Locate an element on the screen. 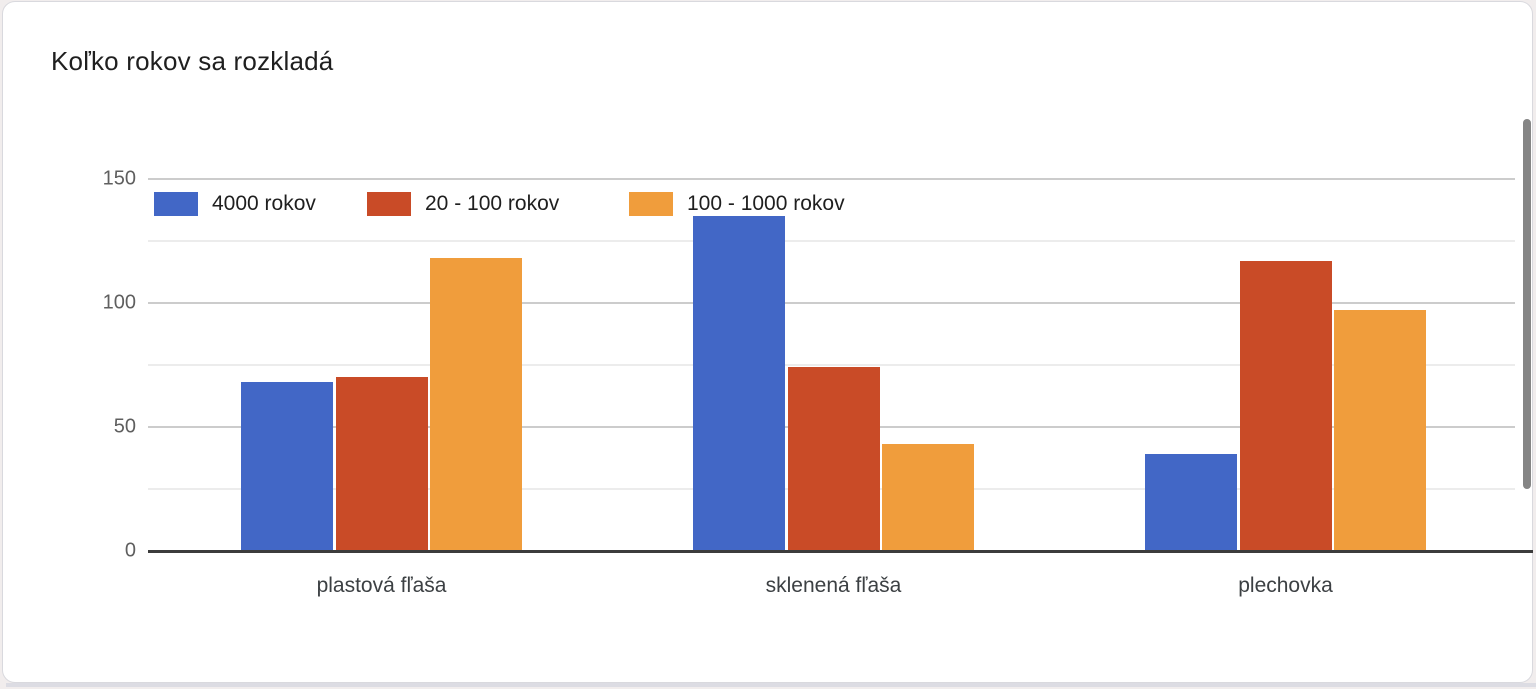  y-axis-tick-label: 50 is located at coordinates (124, 426).